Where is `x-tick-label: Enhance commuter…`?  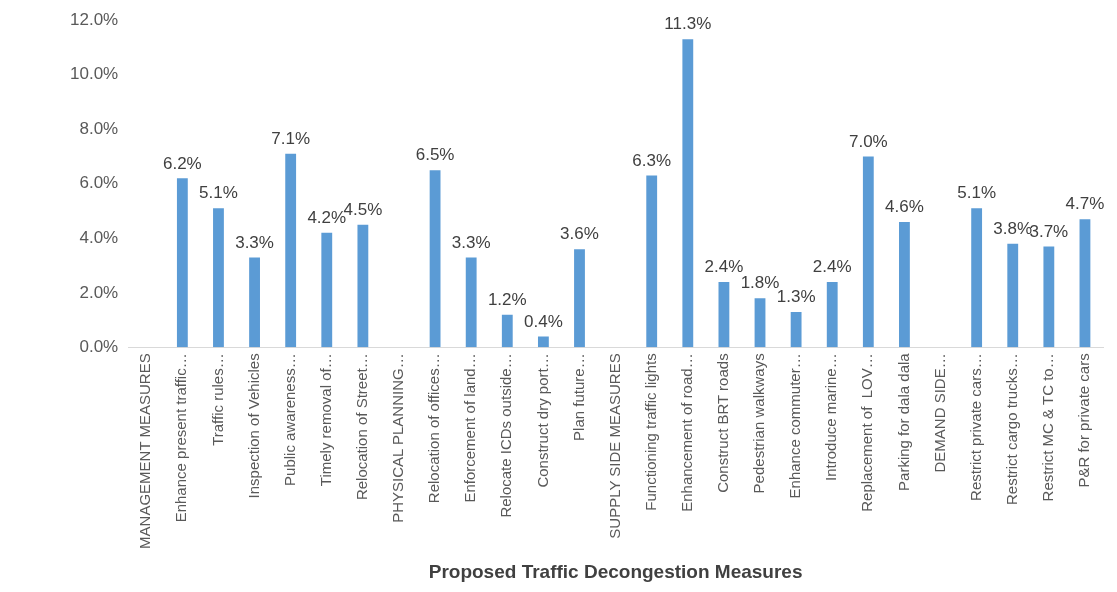
x-tick-label: Enhance commuter… is located at coordinates (795, 426).